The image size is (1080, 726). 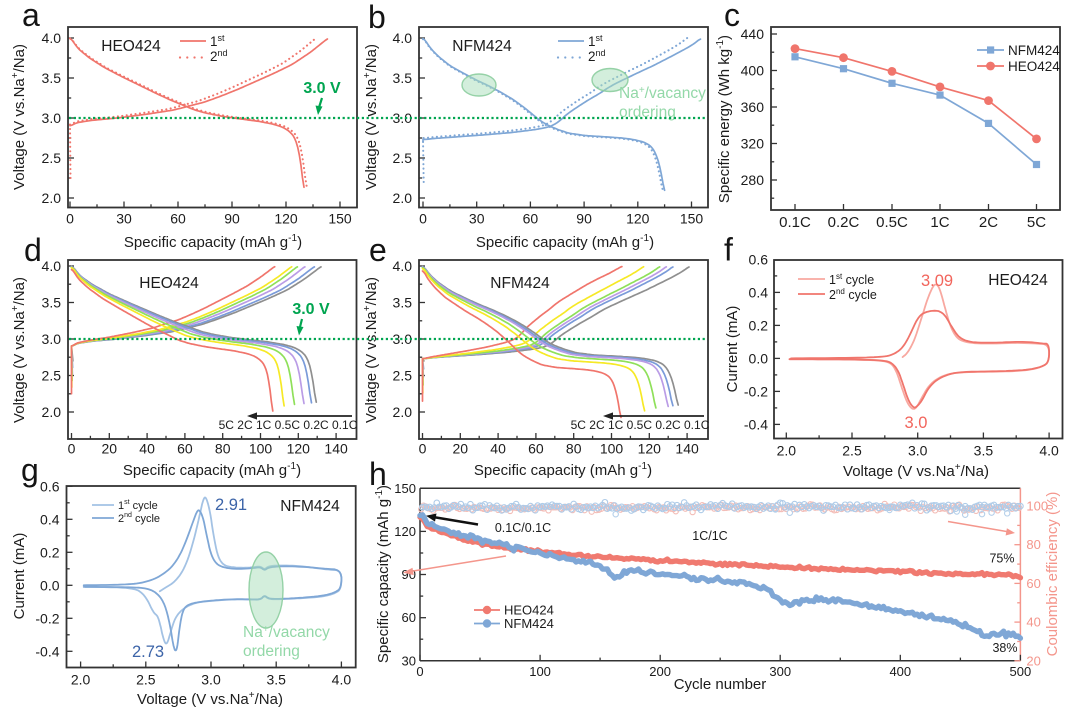 What do you see at coordinates (286, 632) in the screenshot?
I see `svg-text: Na+/vacancy` at bounding box center [286, 632].